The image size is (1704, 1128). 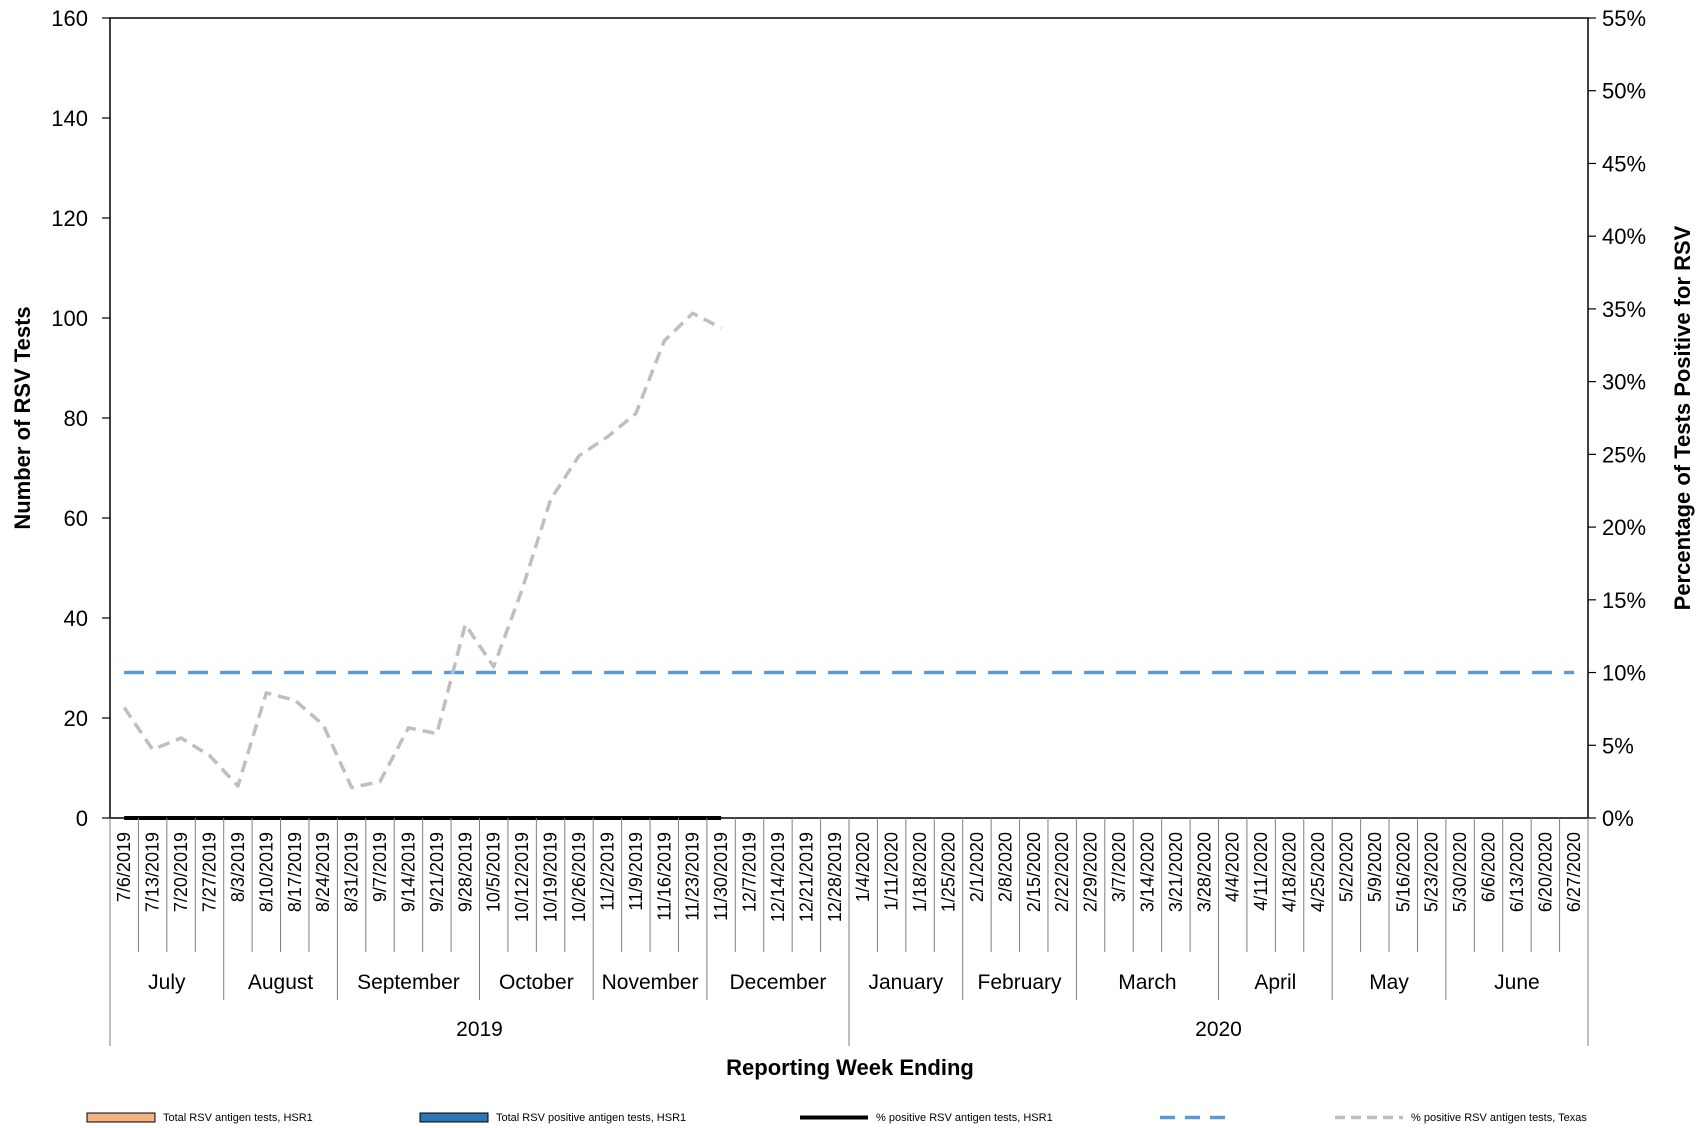 What do you see at coordinates (1119, 867) in the screenshot?
I see `x-date-label: 3/7/2020` at bounding box center [1119, 867].